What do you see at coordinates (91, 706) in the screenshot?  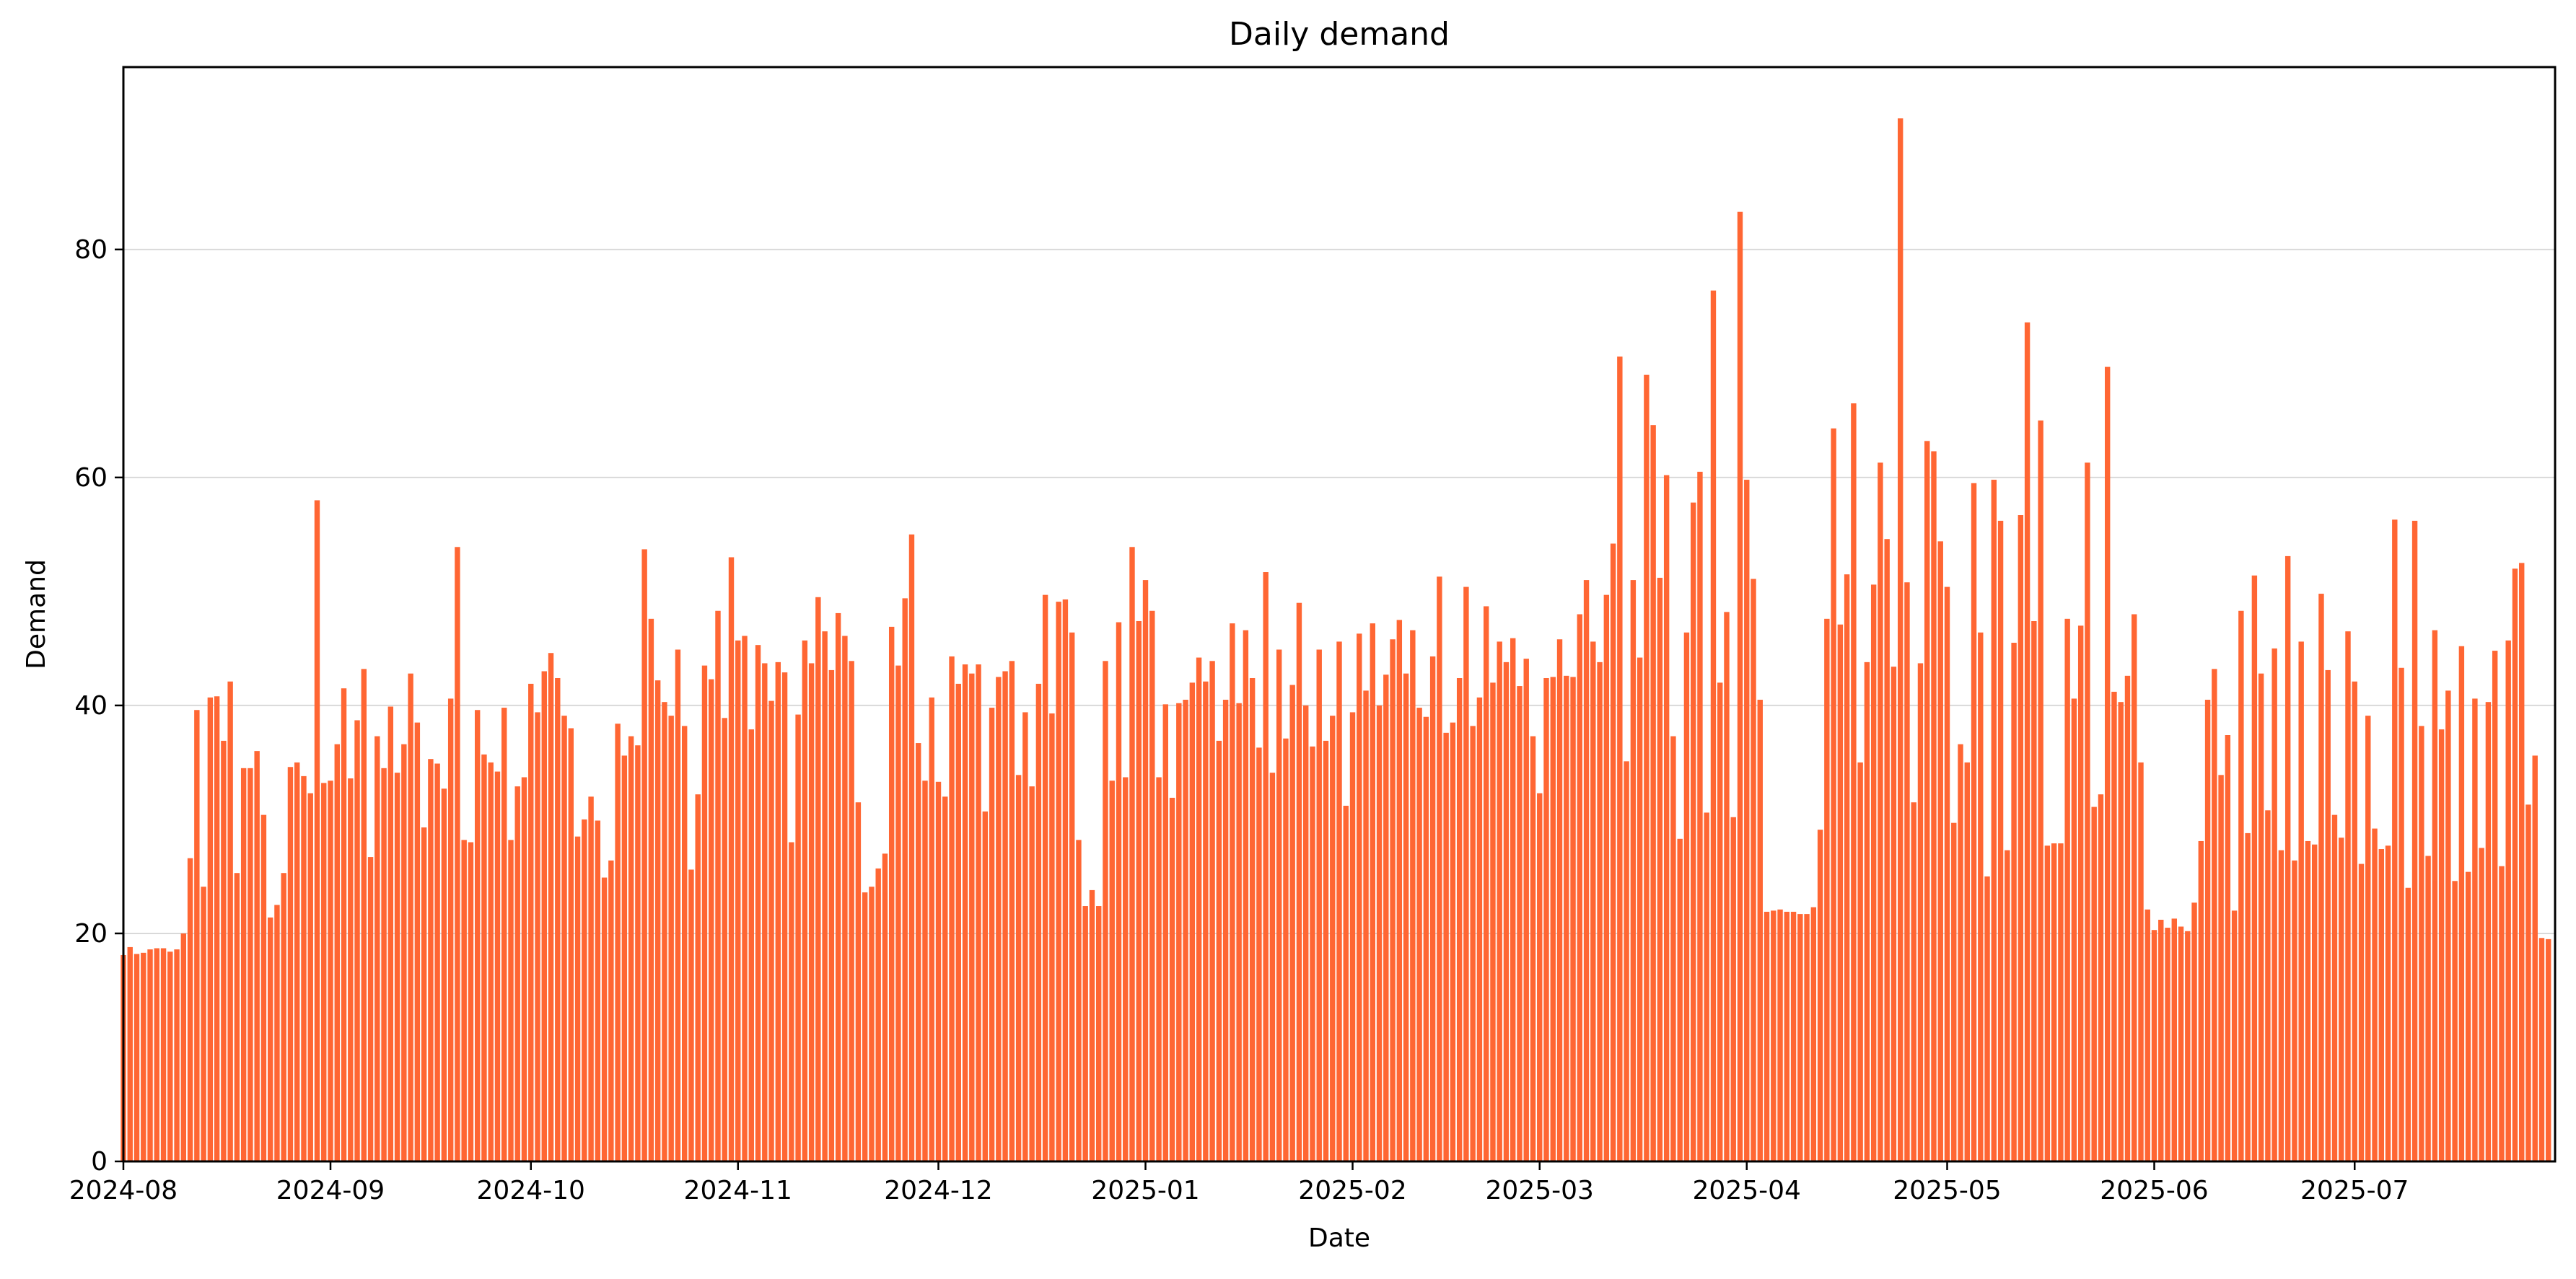 I see `y-tick-label: 40` at bounding box center [91, 706].